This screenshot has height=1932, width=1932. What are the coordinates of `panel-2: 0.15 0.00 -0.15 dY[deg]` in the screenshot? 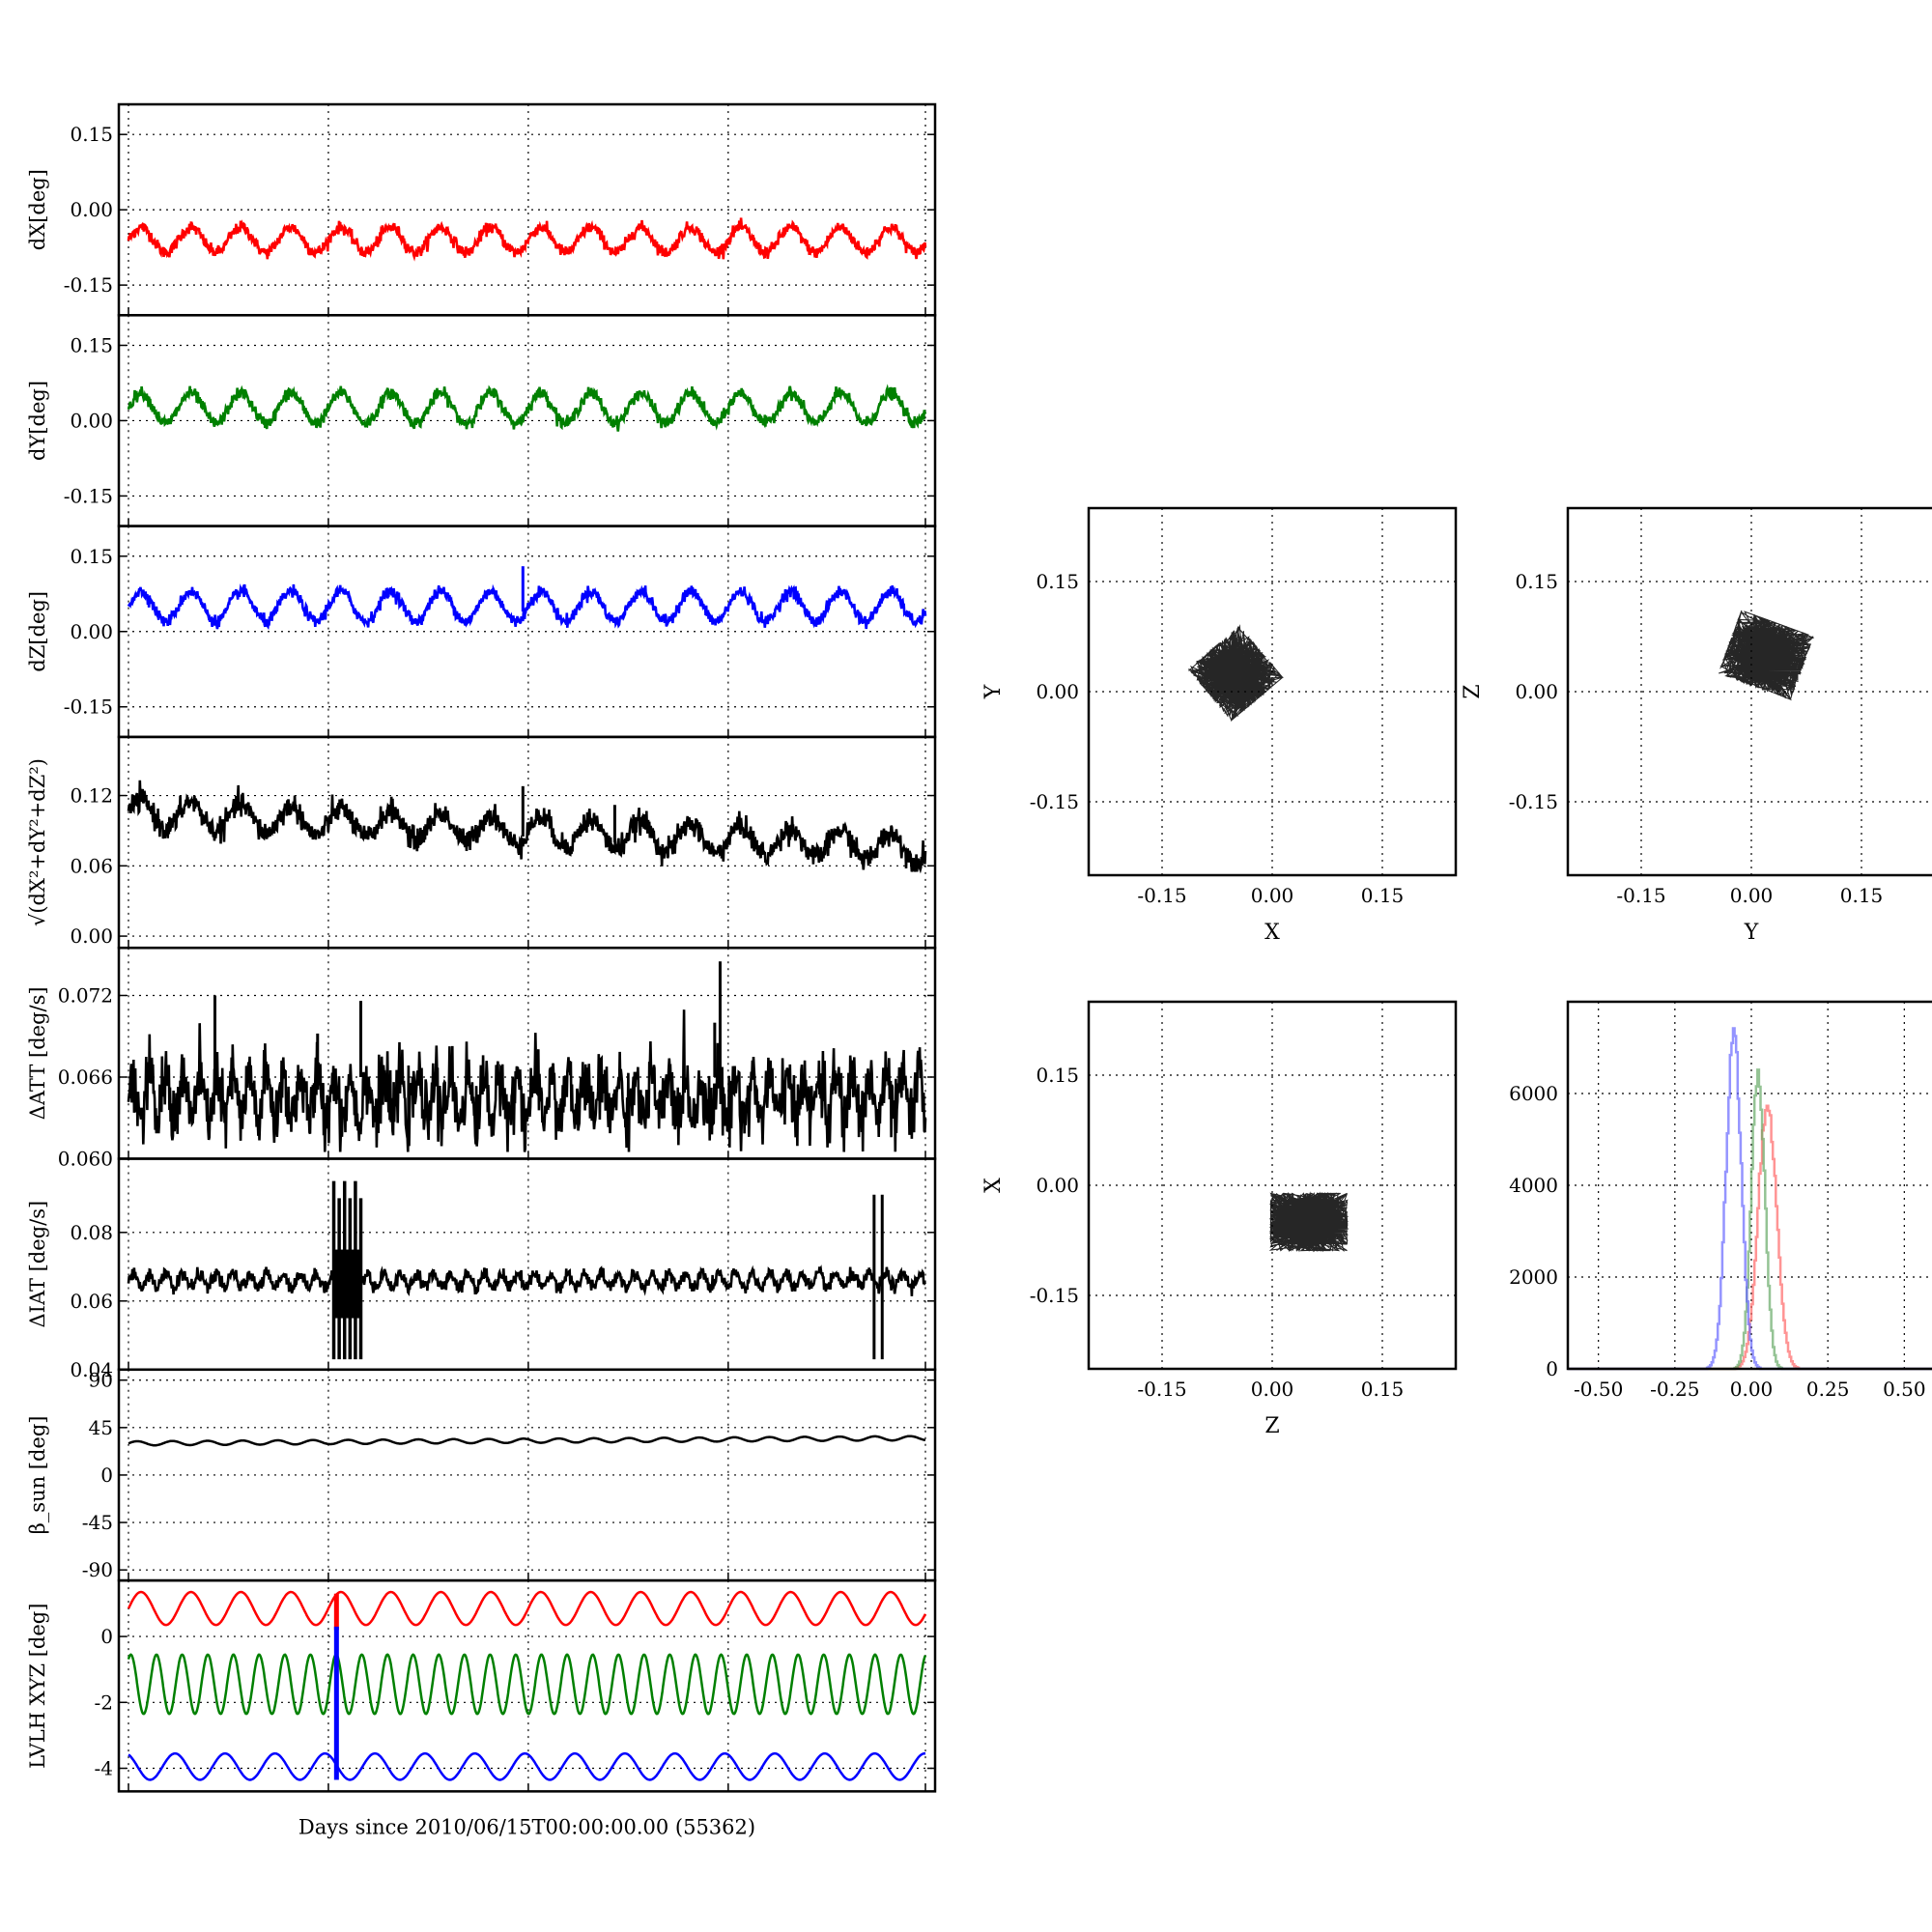 It's located at (481, 420).